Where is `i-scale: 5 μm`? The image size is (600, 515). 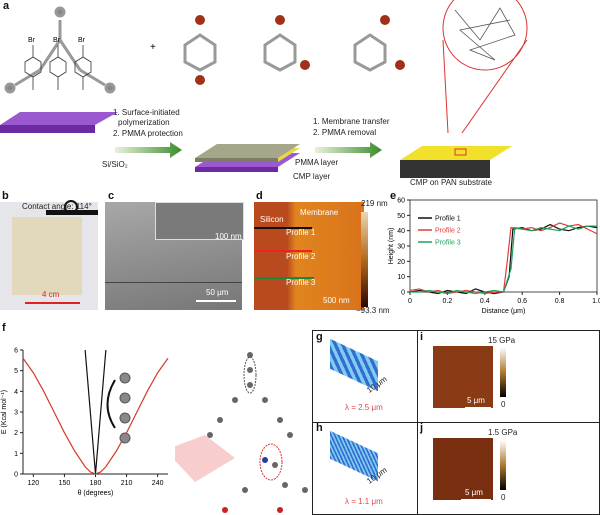 i-scale: 5 μm is located at coordinates (476, 400).